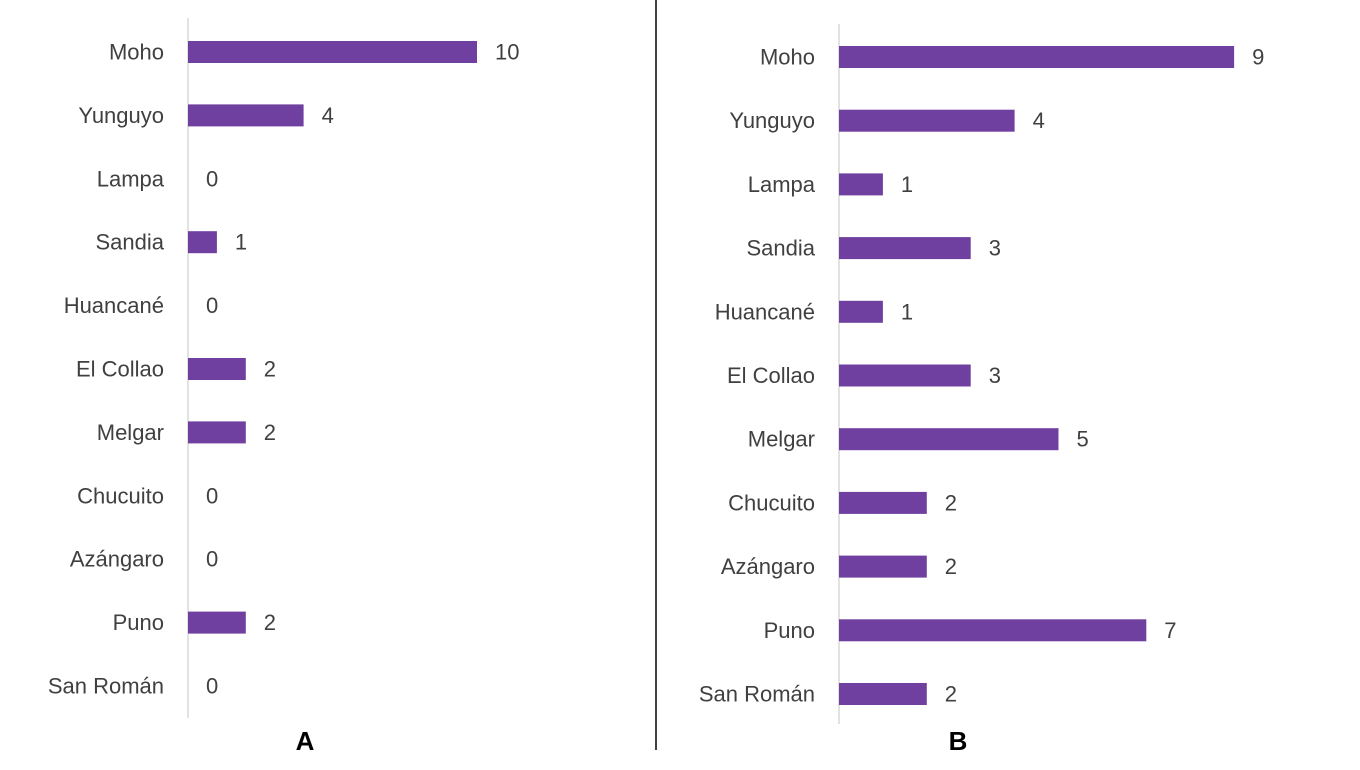  What do you see at coordinates (1170, 630) in the screenshot?
I see `data-label: 7` at bounding box center [1170, 630].